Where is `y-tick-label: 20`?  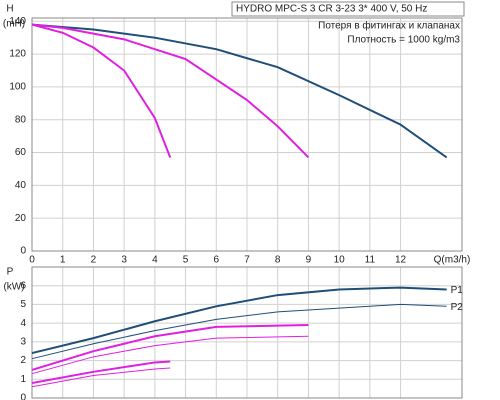
y-tick-label: 20 is located at coordinates (21, 218).